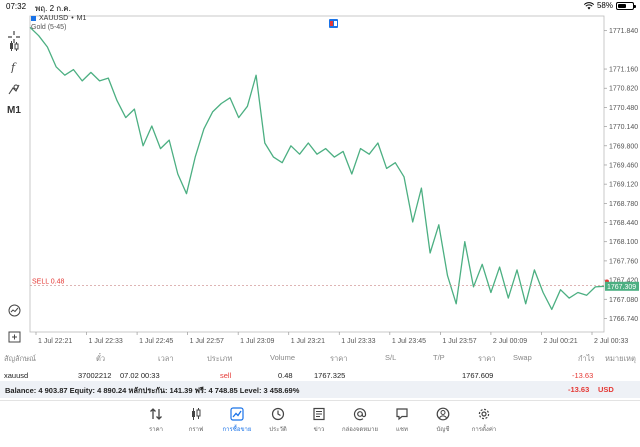 The height and width of the screenshot is (447, 640). Describe the element at coordinates (606, 389) in the screenshot. I see `balance-currency: USD` at that location.